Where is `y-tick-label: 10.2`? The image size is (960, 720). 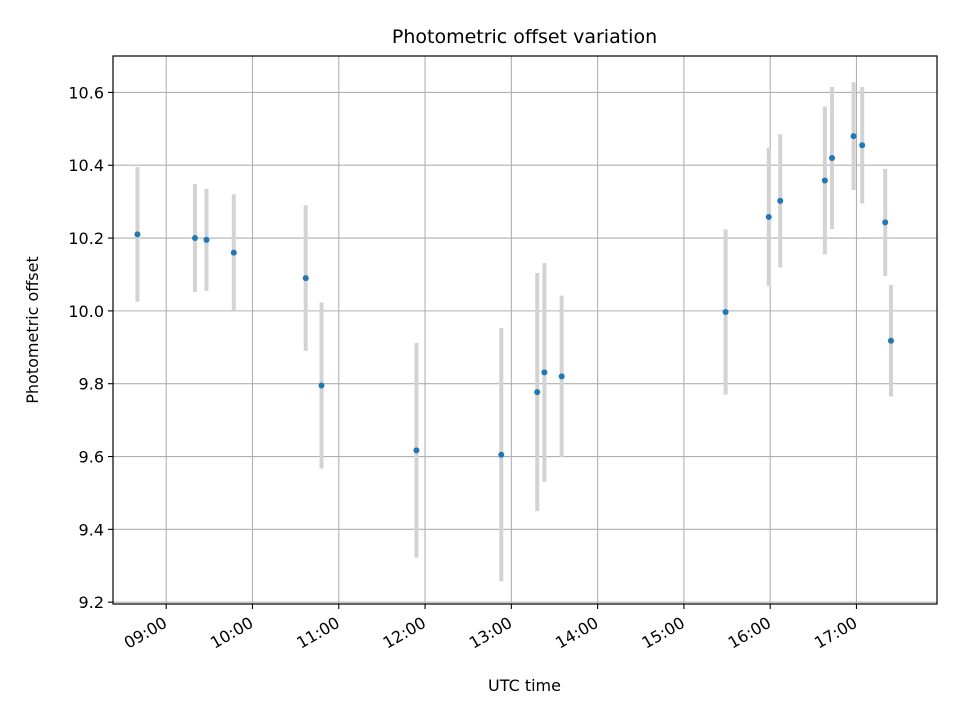
y-tick-label: 10.2 is located at coordinates (86, 238).